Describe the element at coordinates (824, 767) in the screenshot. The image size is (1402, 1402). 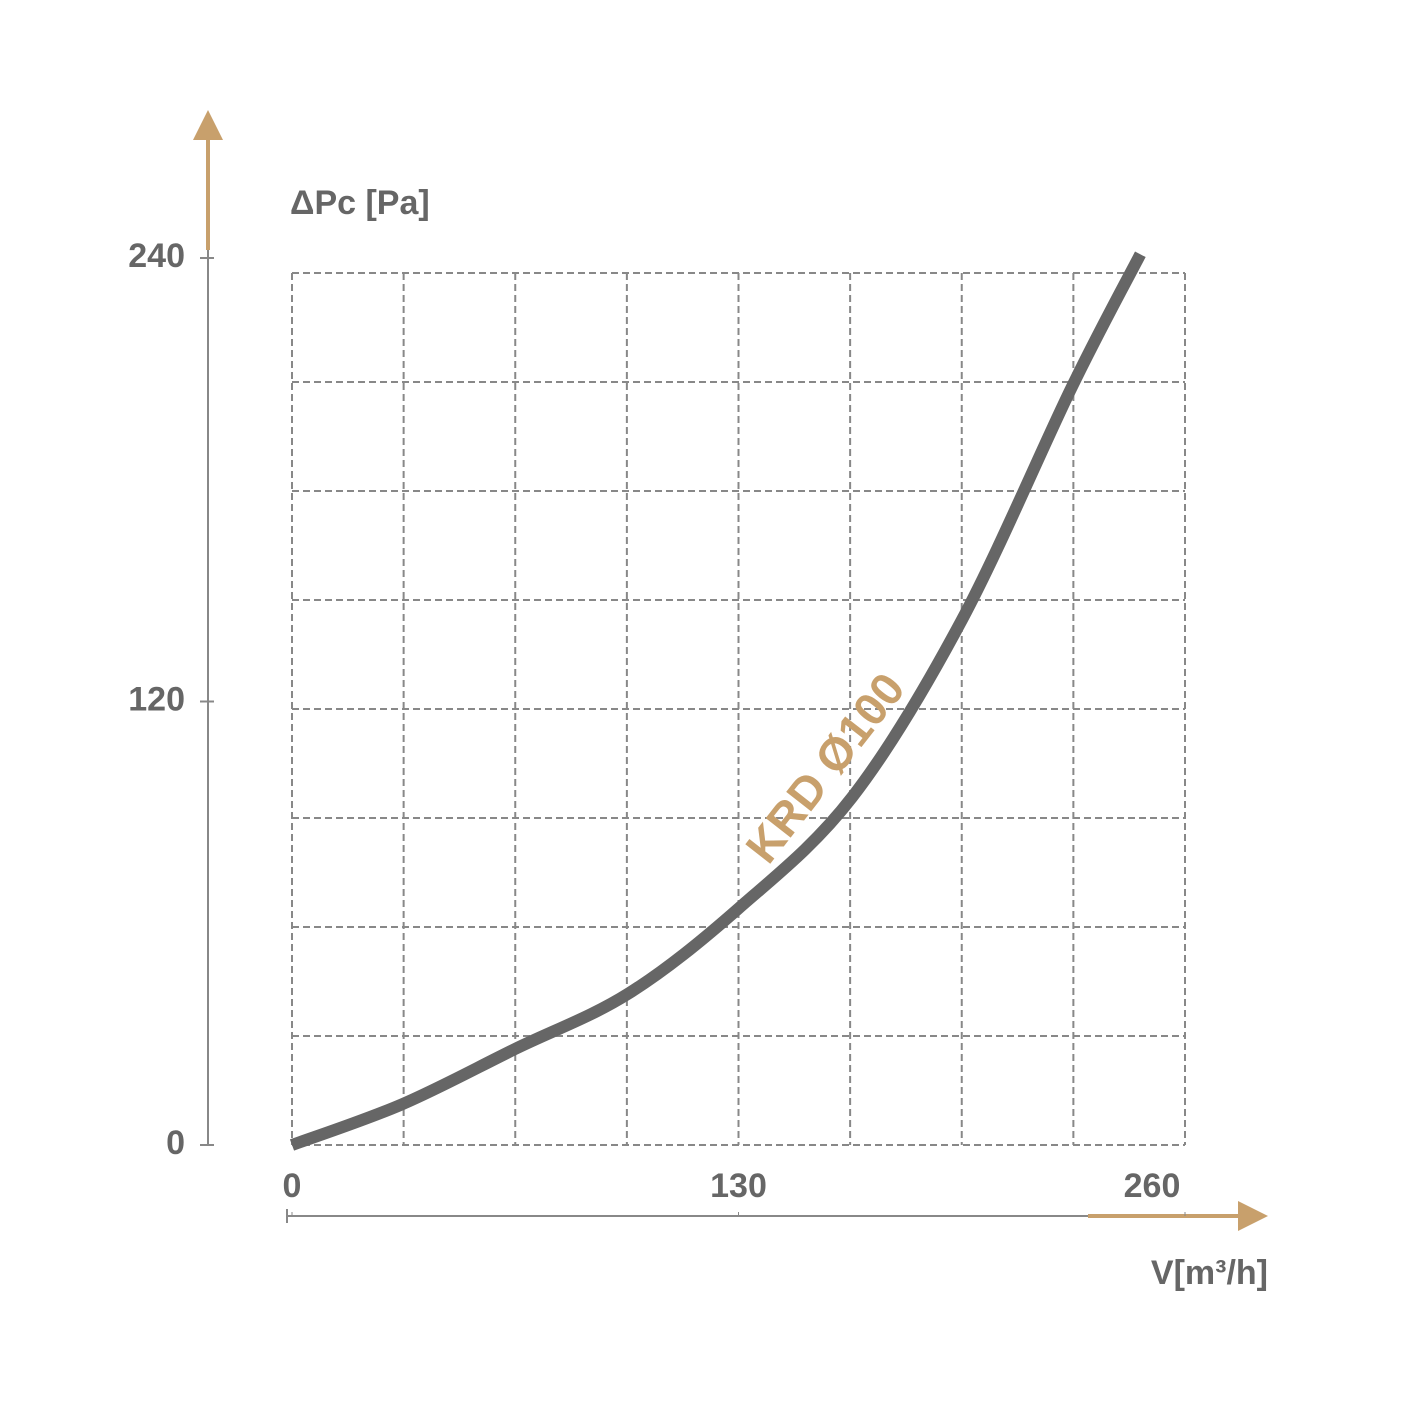
I see `curve-annotation: KRD Ø100` at that location.